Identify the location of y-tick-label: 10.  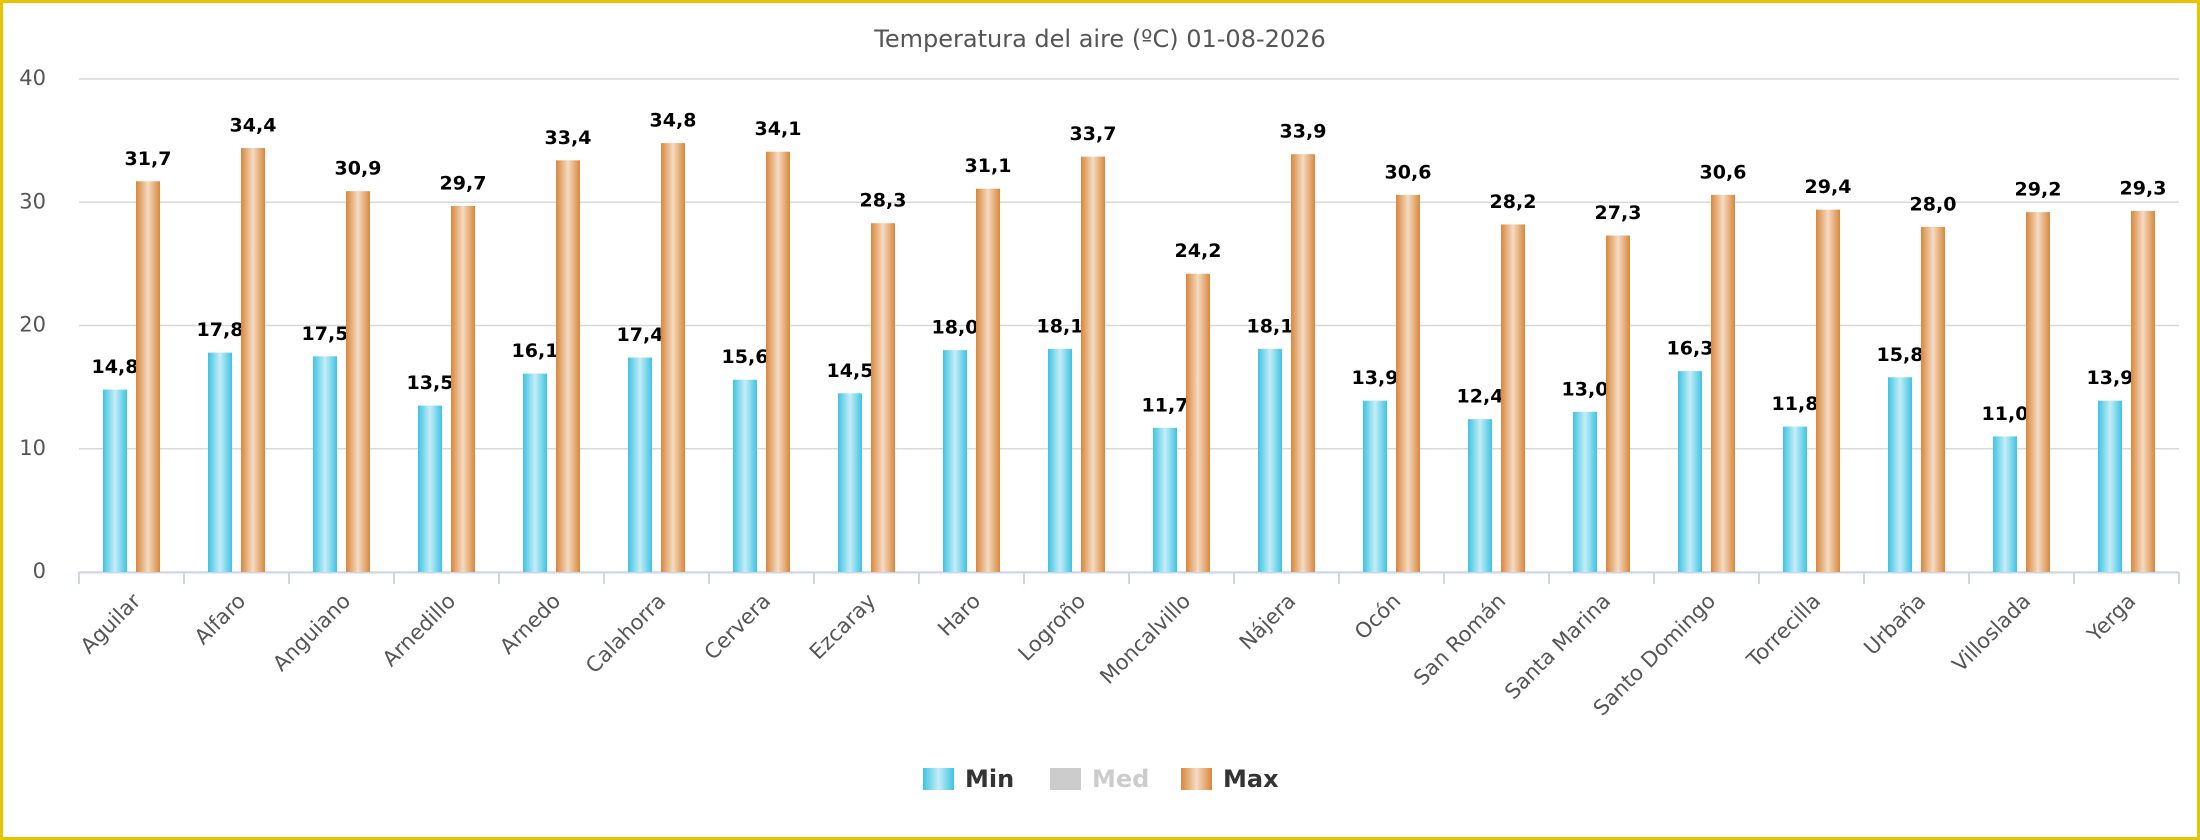
(32, 448).